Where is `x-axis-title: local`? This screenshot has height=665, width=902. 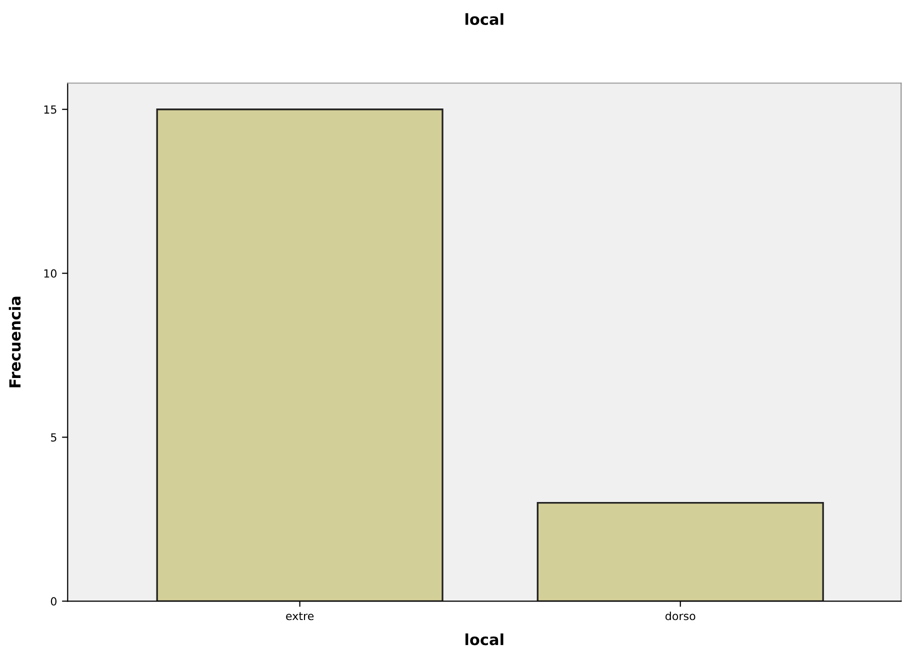
x-axis-title: local is located at coordinates (484, 639).